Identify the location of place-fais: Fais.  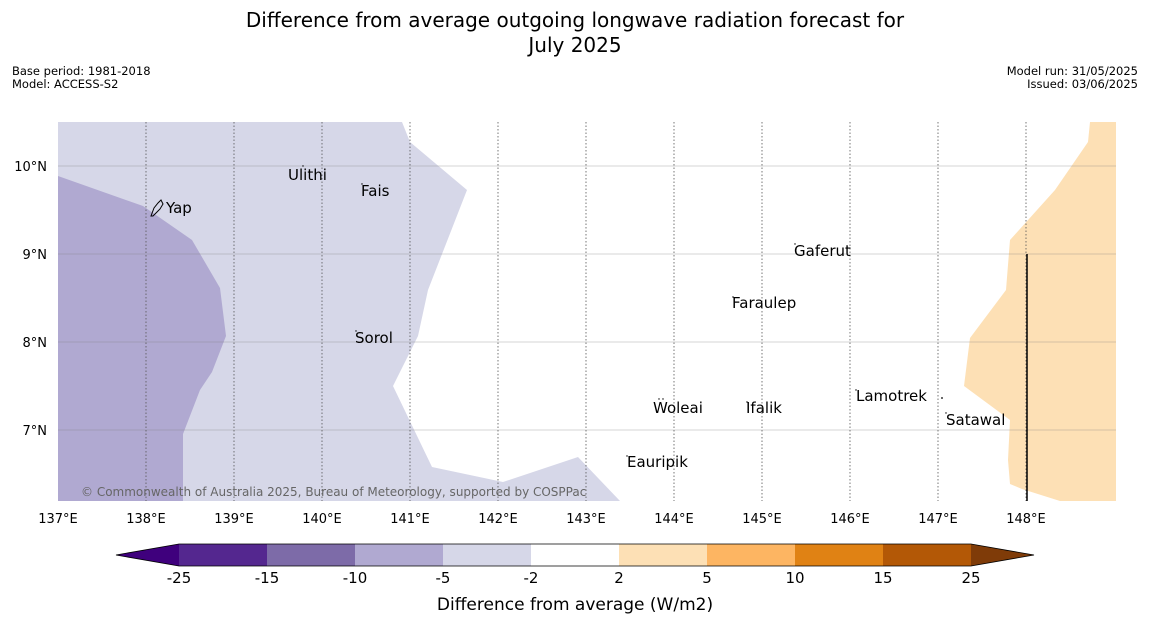
(375, 191).